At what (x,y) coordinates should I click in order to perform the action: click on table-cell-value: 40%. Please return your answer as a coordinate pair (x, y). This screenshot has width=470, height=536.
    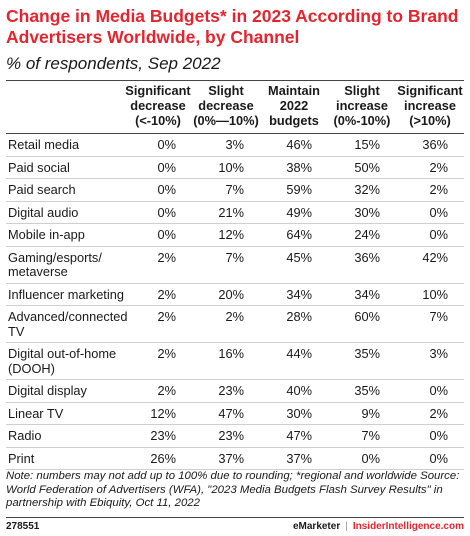
    Looking at the image, I should click on (294, 391).